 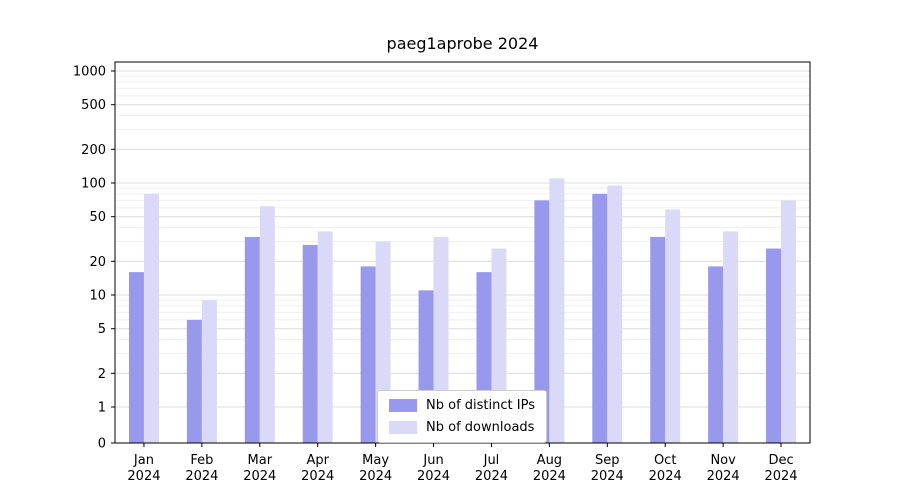 I want to click on x-tick-label-month: Oct, so click(x=665, y=460).